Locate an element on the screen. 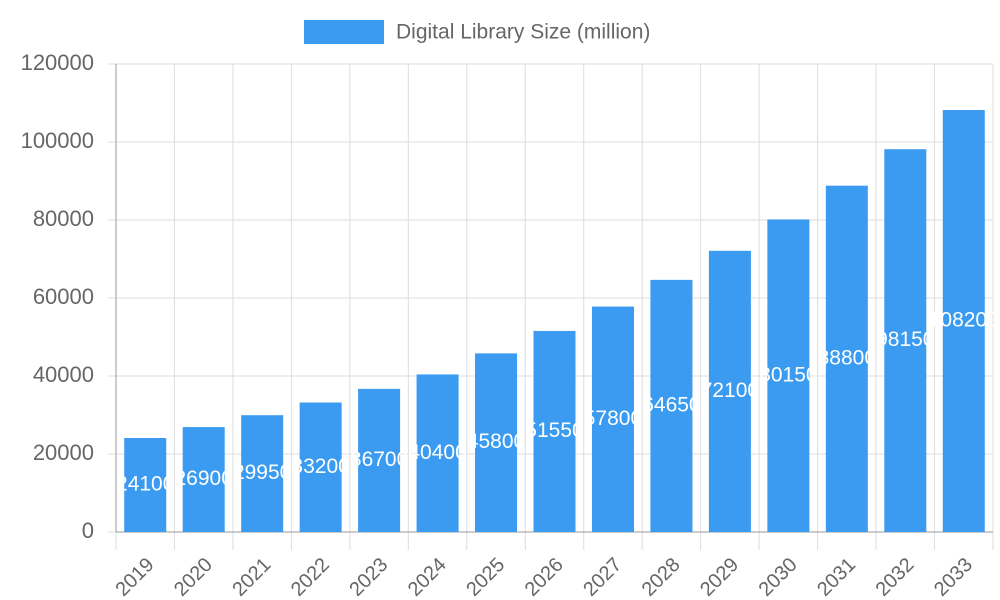  value-label: 57800 is located at coordinates (613, 418).